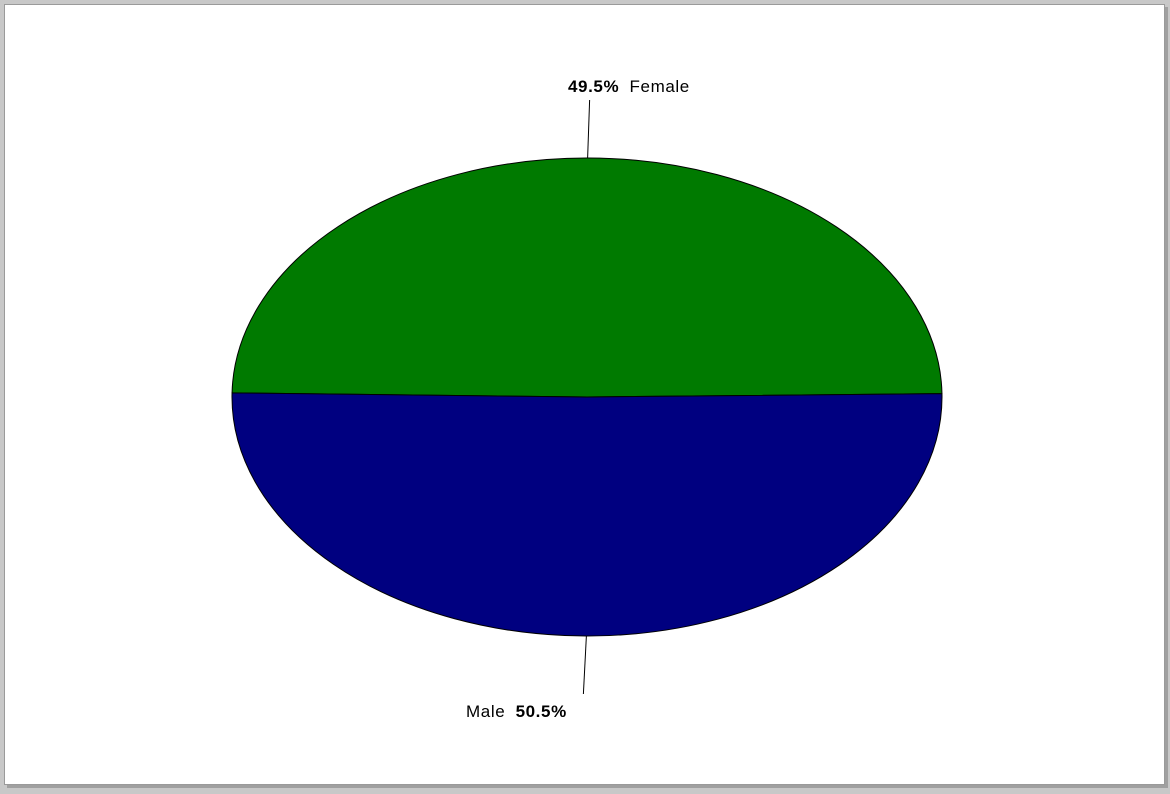 The width and height of the screenshot is (1170, 794). I want to click on slice-label-female: 49.5% Female, so click(629, 86).